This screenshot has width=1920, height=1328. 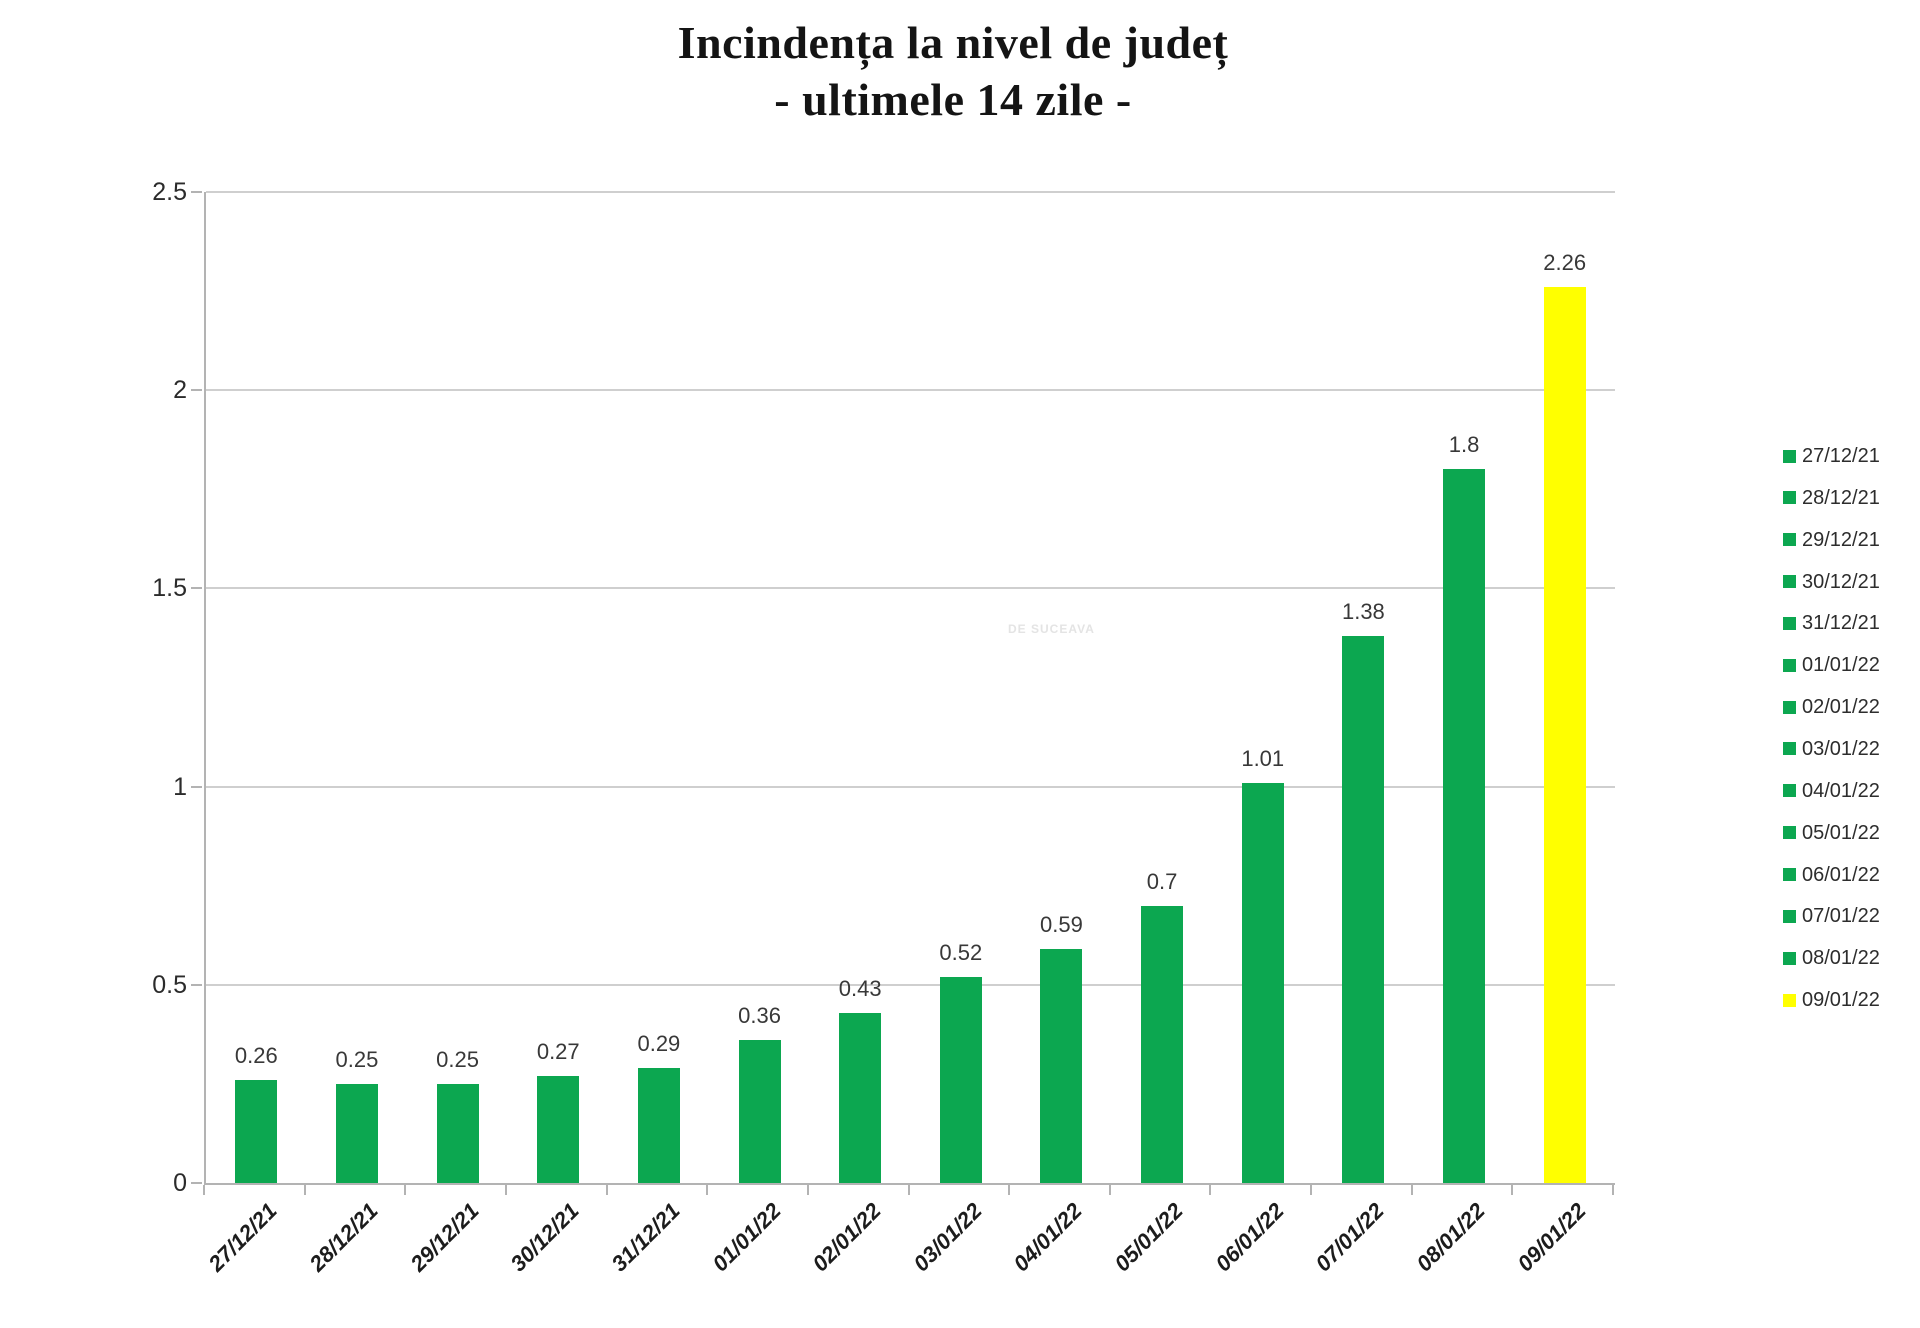 I want to click on legend-item: 07/01/22, so click(x=1831, y=916).